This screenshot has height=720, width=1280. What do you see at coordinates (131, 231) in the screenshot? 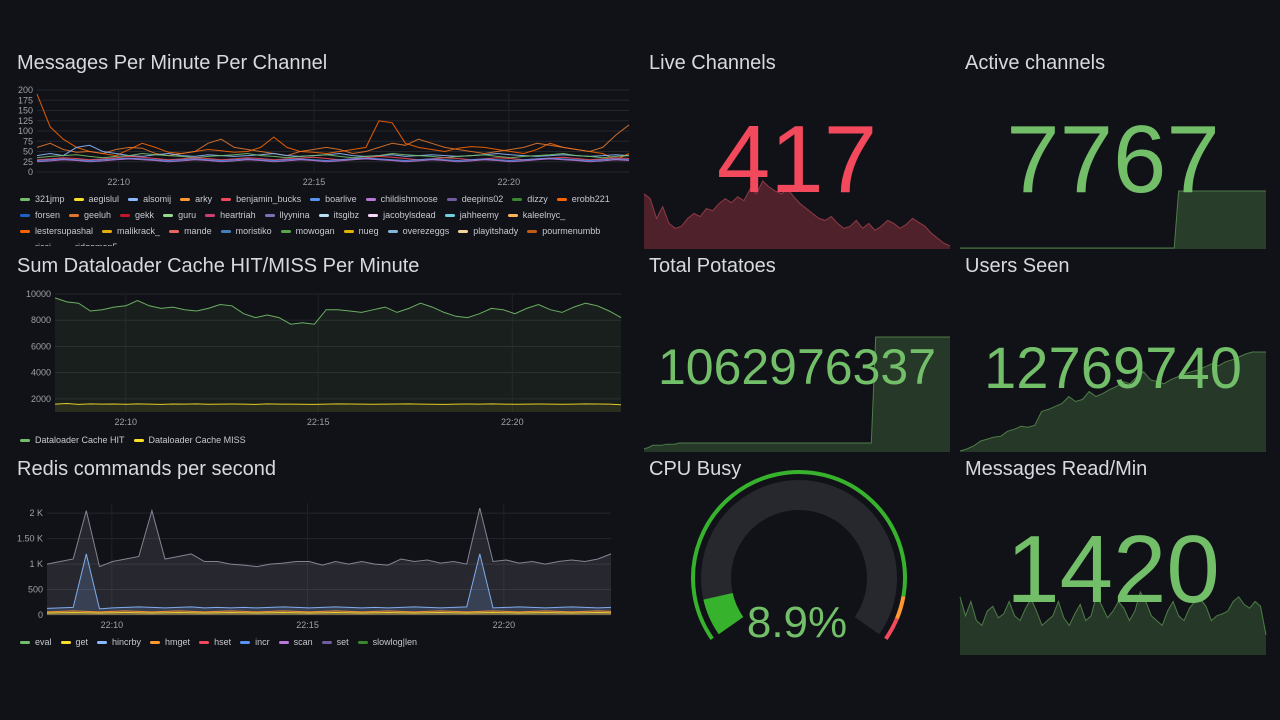
I see `legend-item: malikrack_` at bounding box center [131, 231].